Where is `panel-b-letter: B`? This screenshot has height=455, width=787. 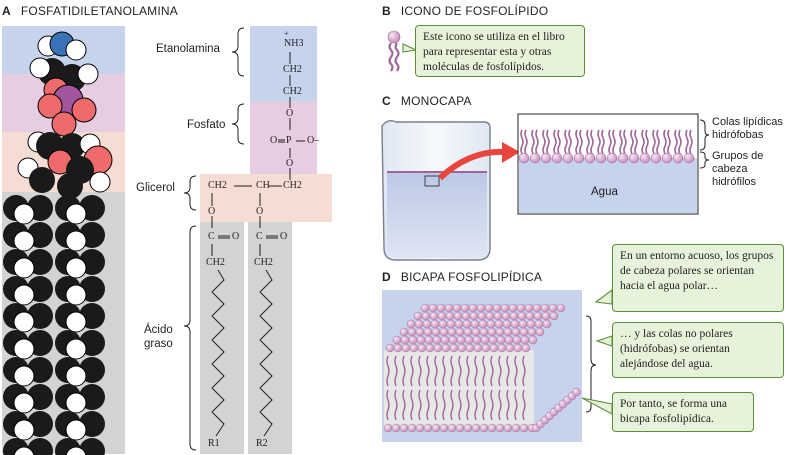 panel-b-letter: B is located at coordinates (386, 11).